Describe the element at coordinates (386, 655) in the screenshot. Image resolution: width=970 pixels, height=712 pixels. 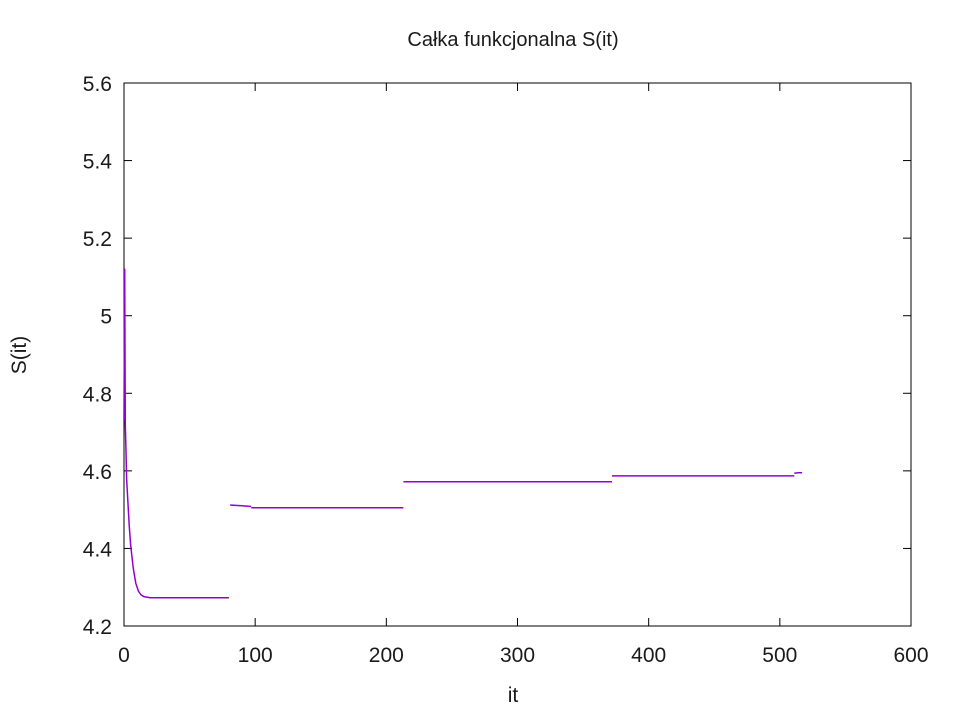
I see `x-tick-label: 200` at that location.